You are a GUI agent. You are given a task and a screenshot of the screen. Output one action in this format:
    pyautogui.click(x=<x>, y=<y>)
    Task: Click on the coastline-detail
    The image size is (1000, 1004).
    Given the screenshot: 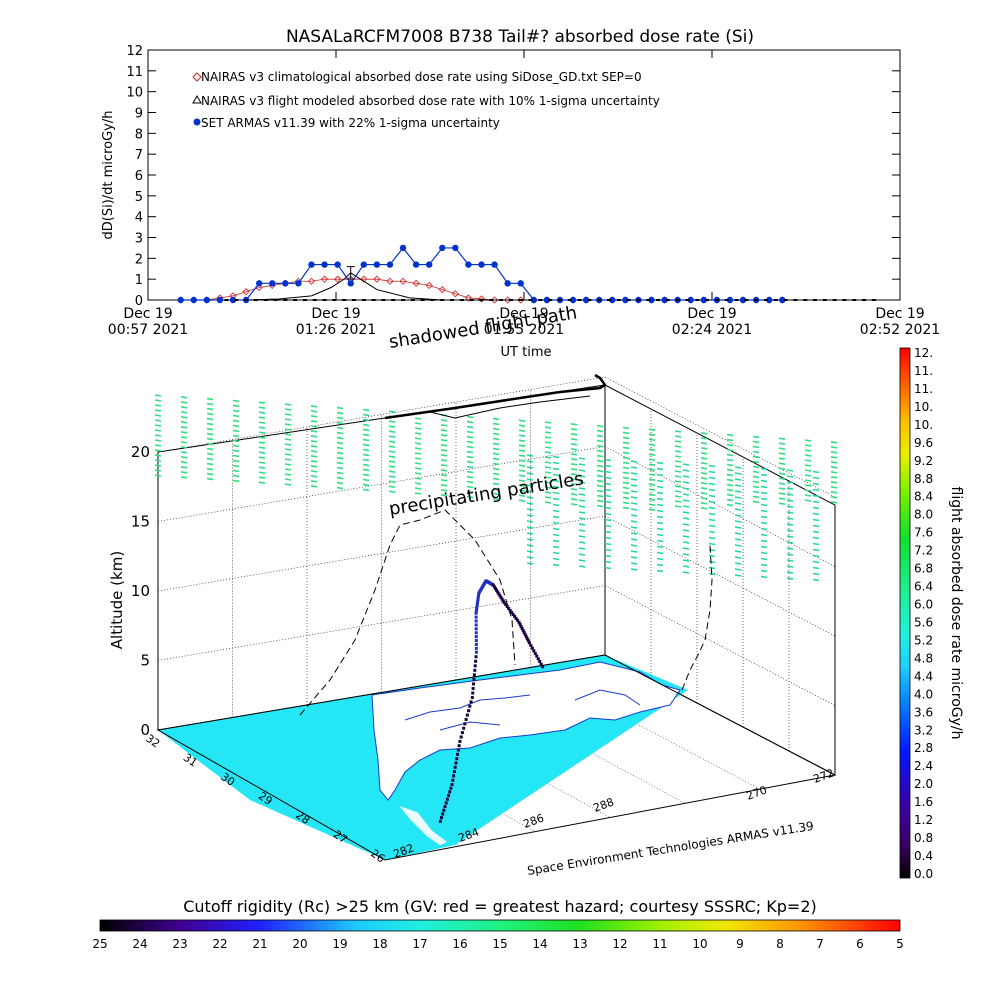 What is the action you would take?
    pyautogui.click(x=522, y=710)
    